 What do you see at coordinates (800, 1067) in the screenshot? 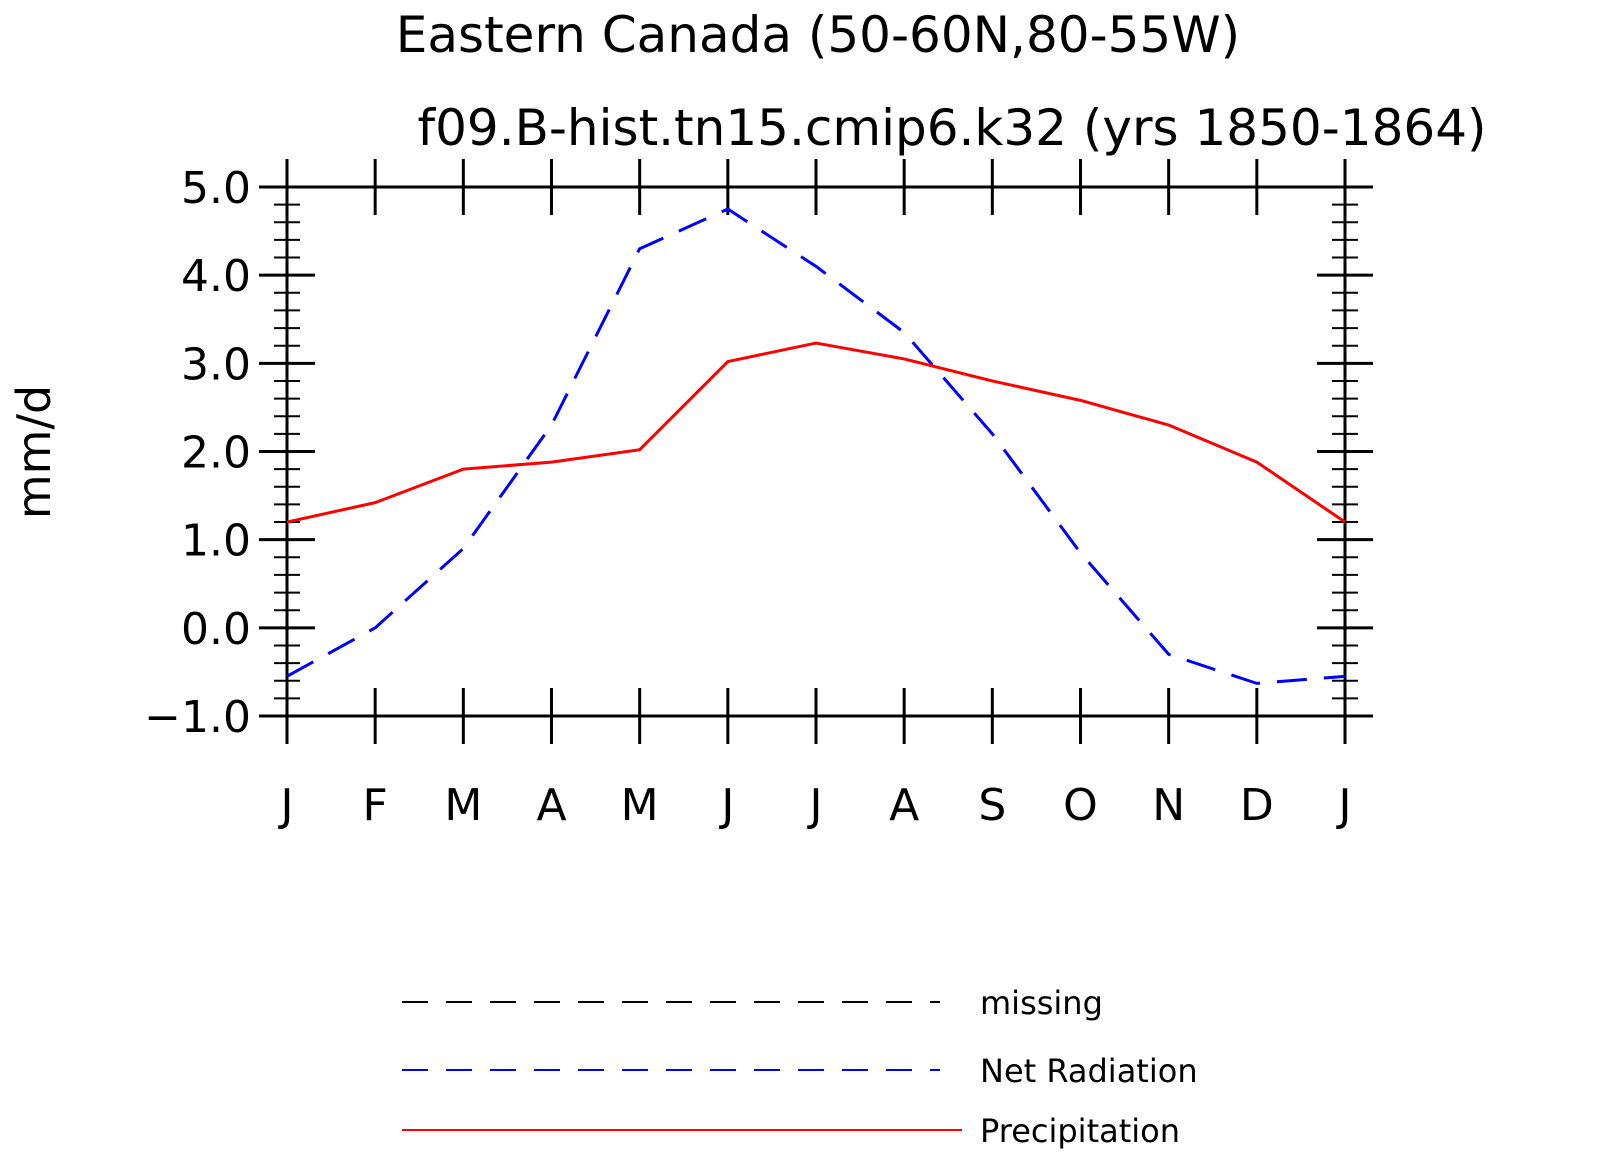
I see `legend: missing Net Radiation Precipitation` at bounding box center [800, 1067].